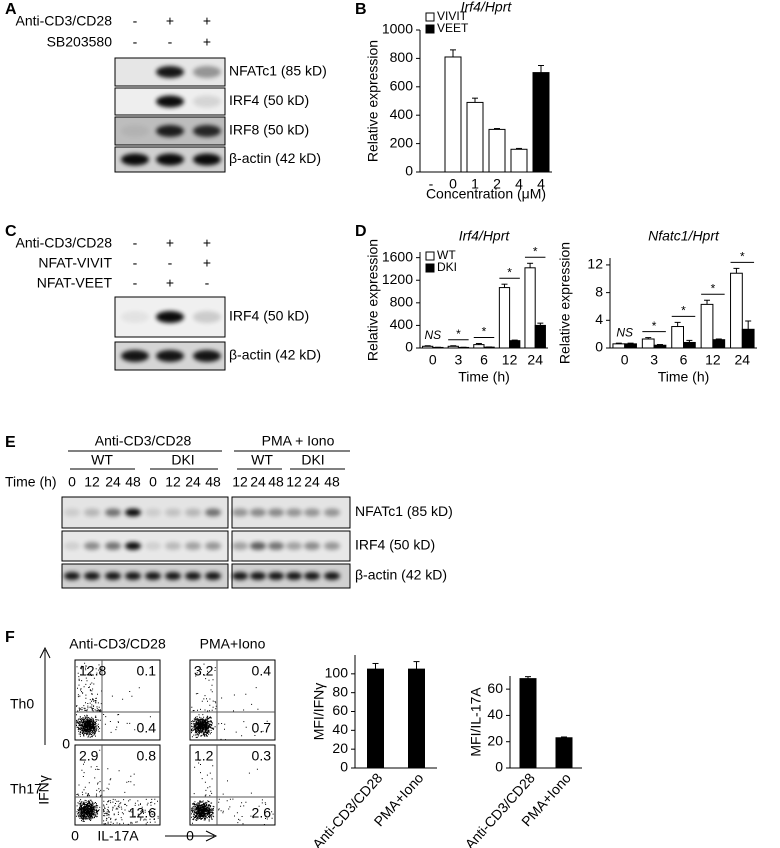 Image resolution: width=780 pixels, height=848 pixels. I want to click on flow-x-title: IL-17A, so click(118, 836).